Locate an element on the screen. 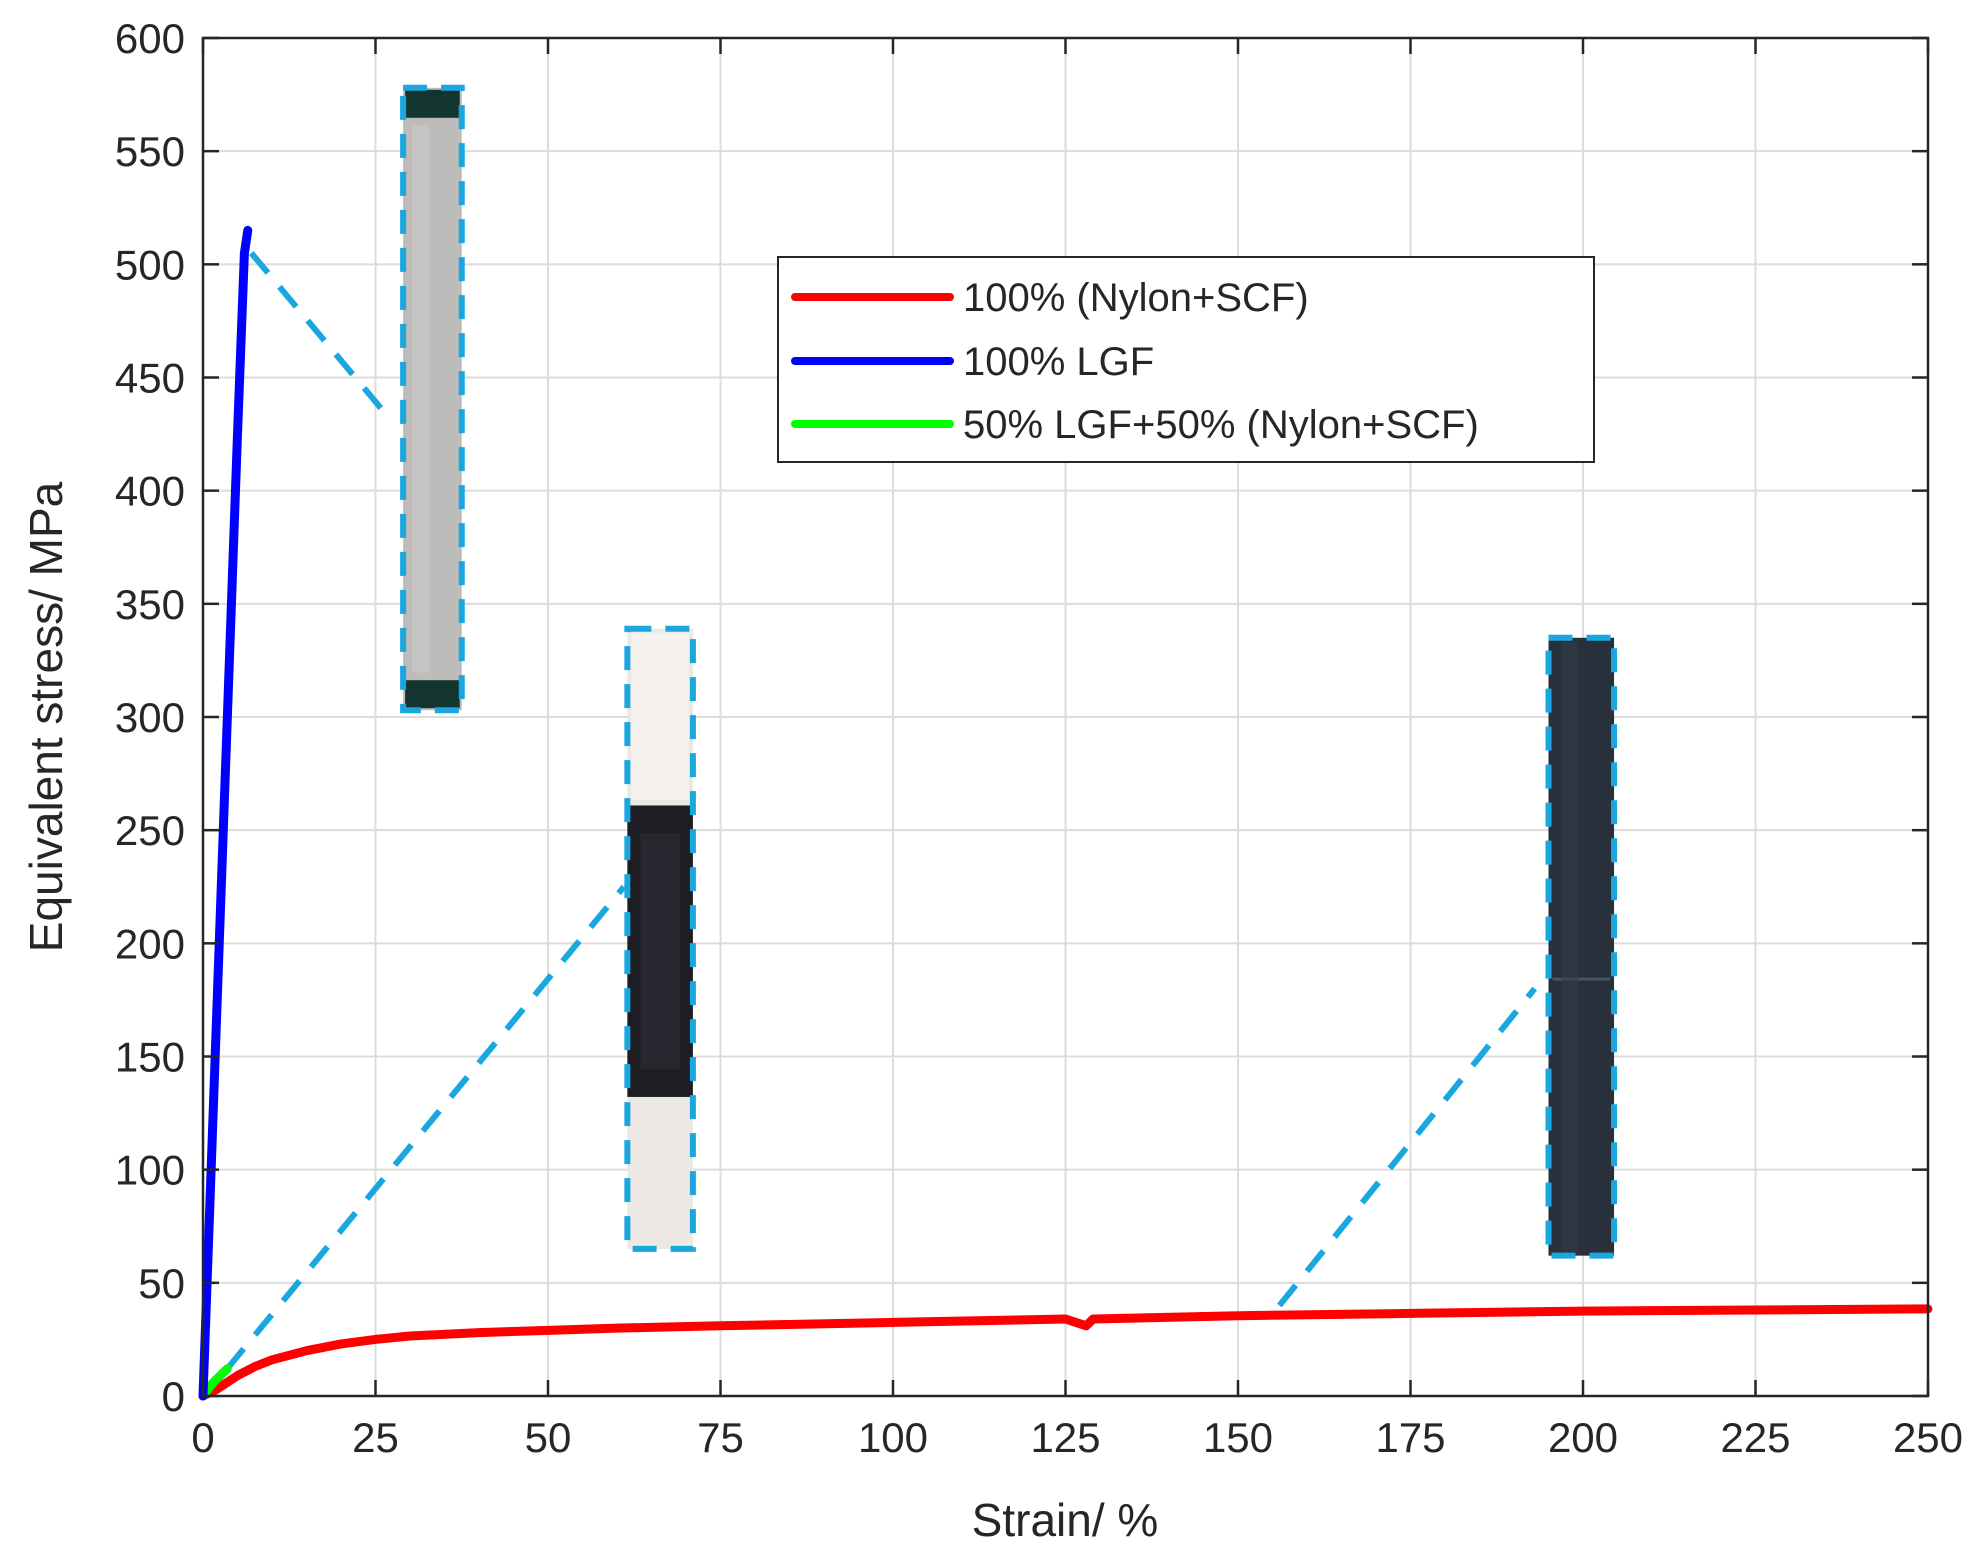  legend-label-nylon-scf: 100% (Nylon+SCF) is located at coordinates (1136, 298).